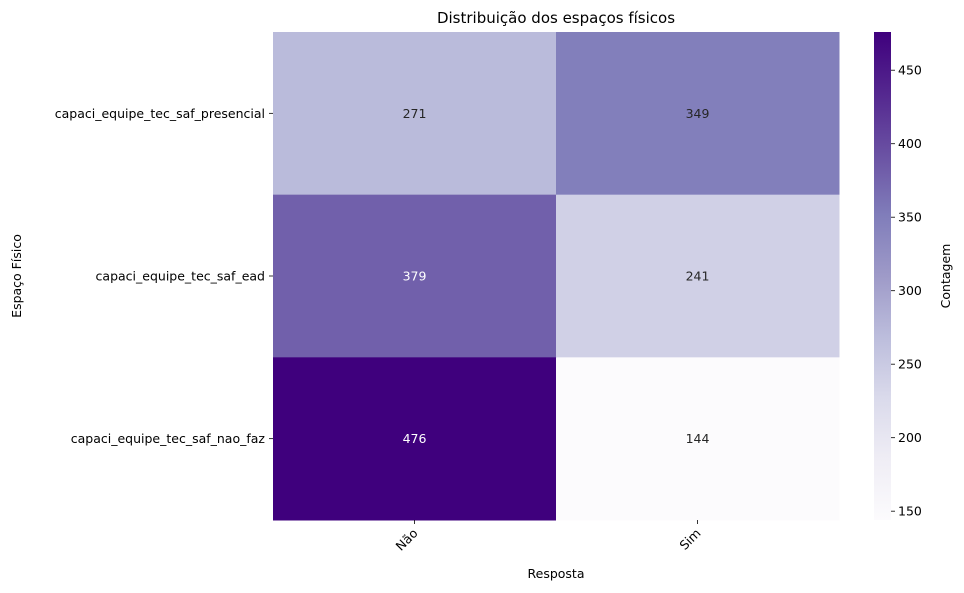 The width and height of the screenshot is (964, 593). Describe the element at coordinates (882, 276) in the screenshot. I see `colorbar` at that location.